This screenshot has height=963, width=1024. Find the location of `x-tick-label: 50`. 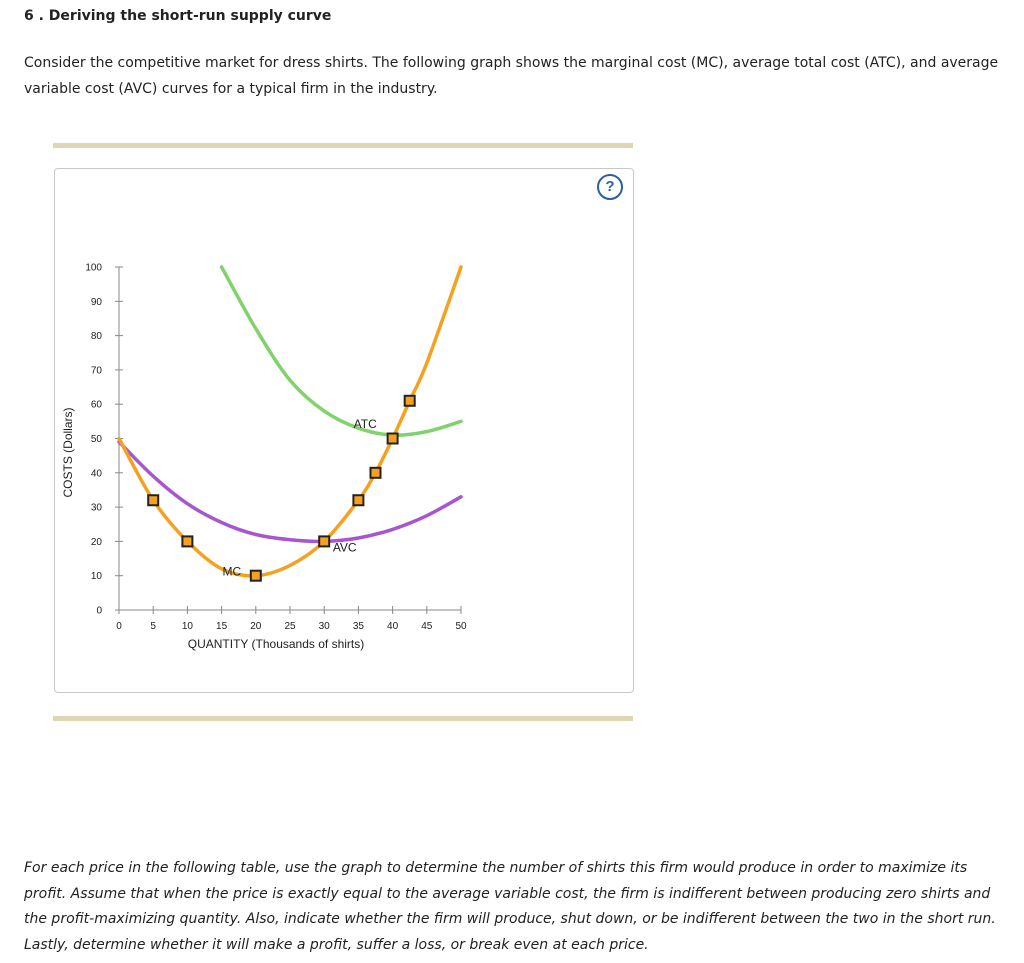

x-tick-label: 50 is located at coordinates (461, 626).